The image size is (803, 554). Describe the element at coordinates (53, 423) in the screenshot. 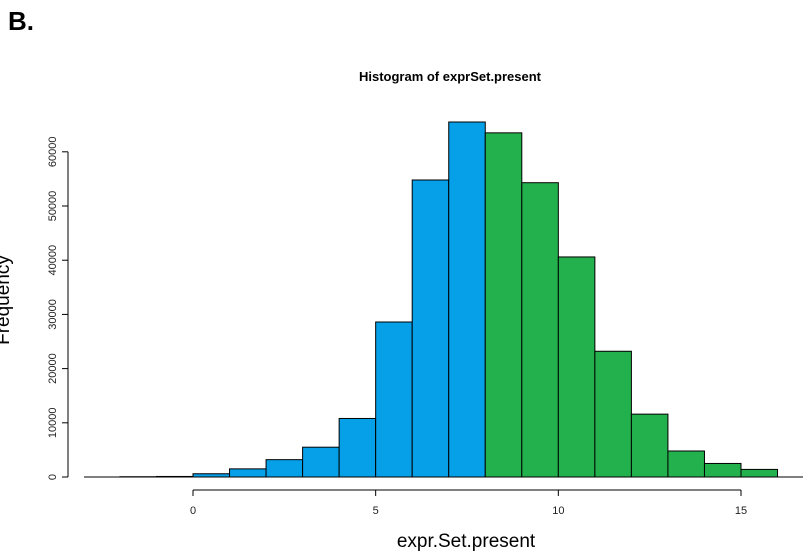

I see `y-tick-label-1: 10000` at that location.